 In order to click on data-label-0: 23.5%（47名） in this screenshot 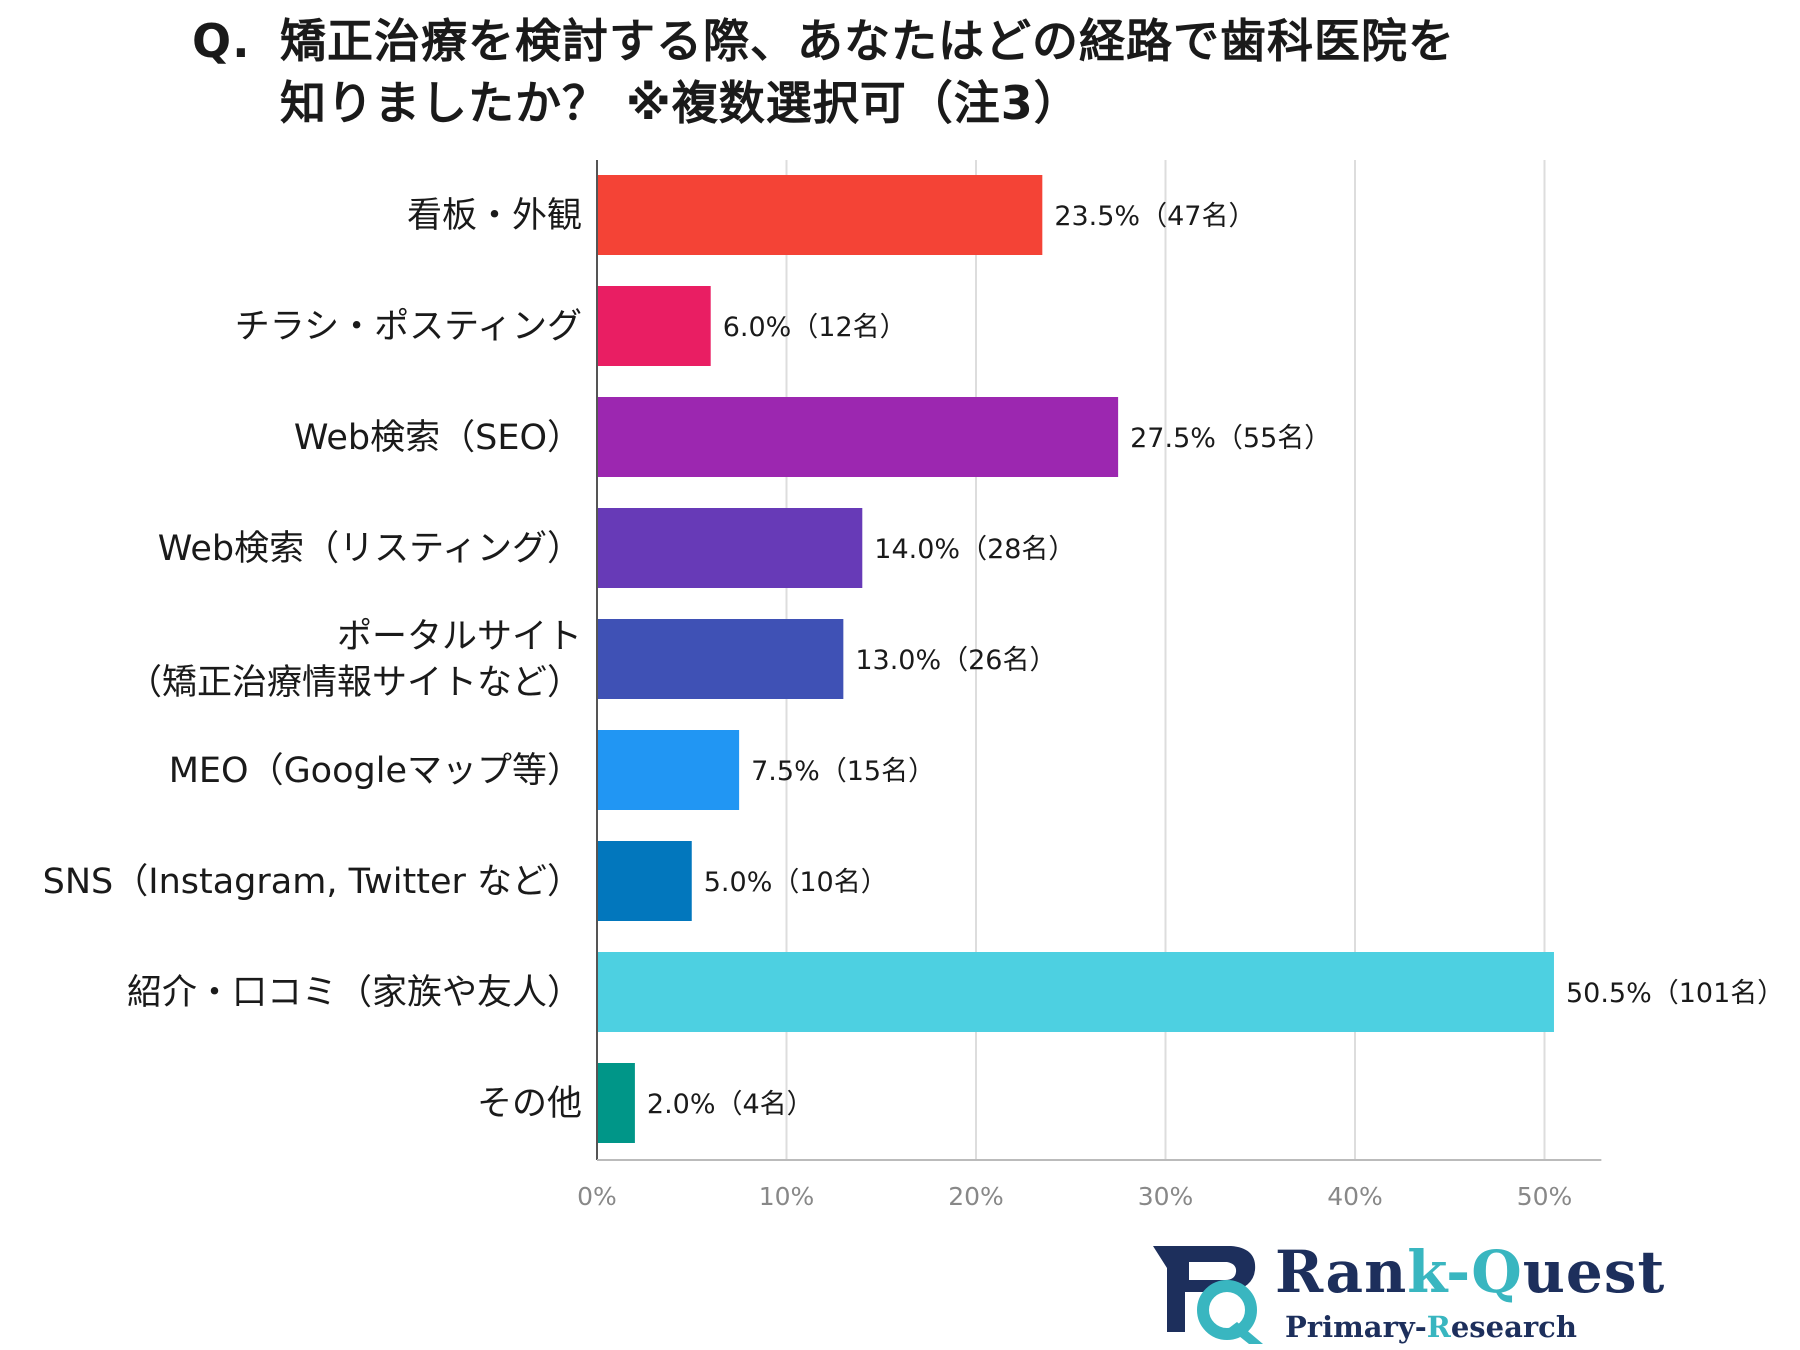, I will do `click(1154, 216)`.